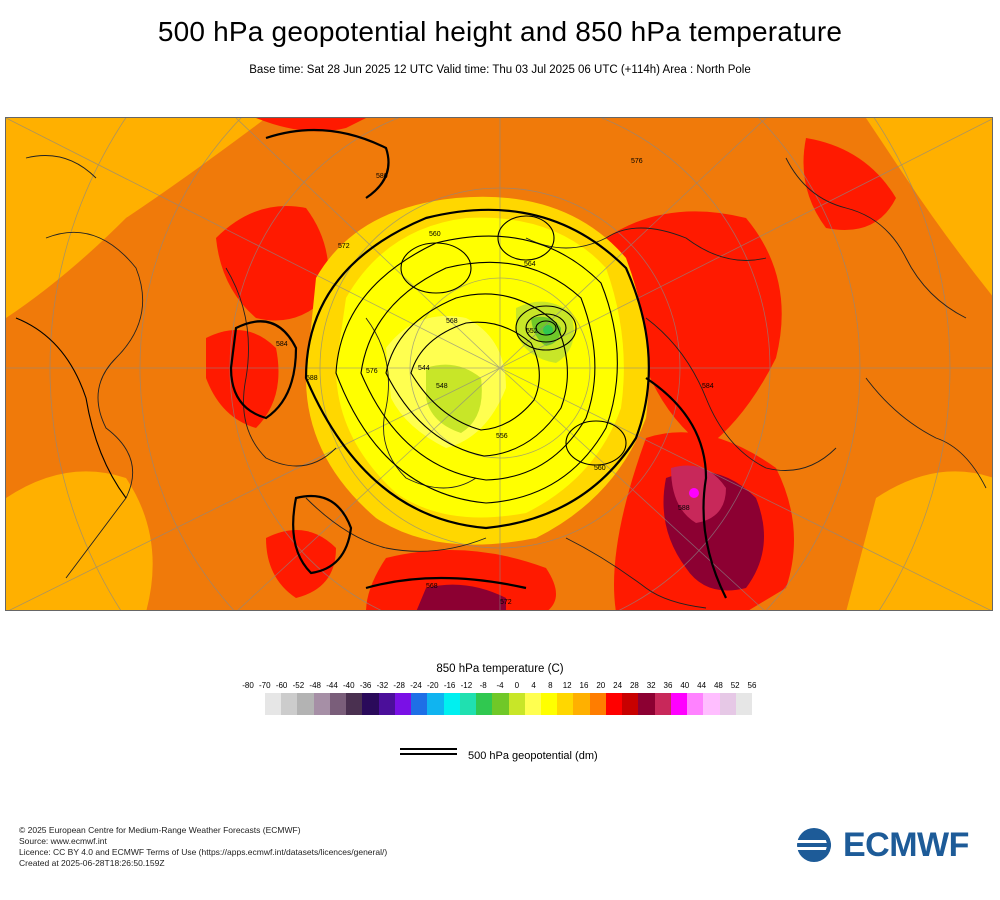  What do you see at coordinates (399, 685) in the screenshot?
I see `colorbar-tick-label: -28` at bounding box center [399, 685].